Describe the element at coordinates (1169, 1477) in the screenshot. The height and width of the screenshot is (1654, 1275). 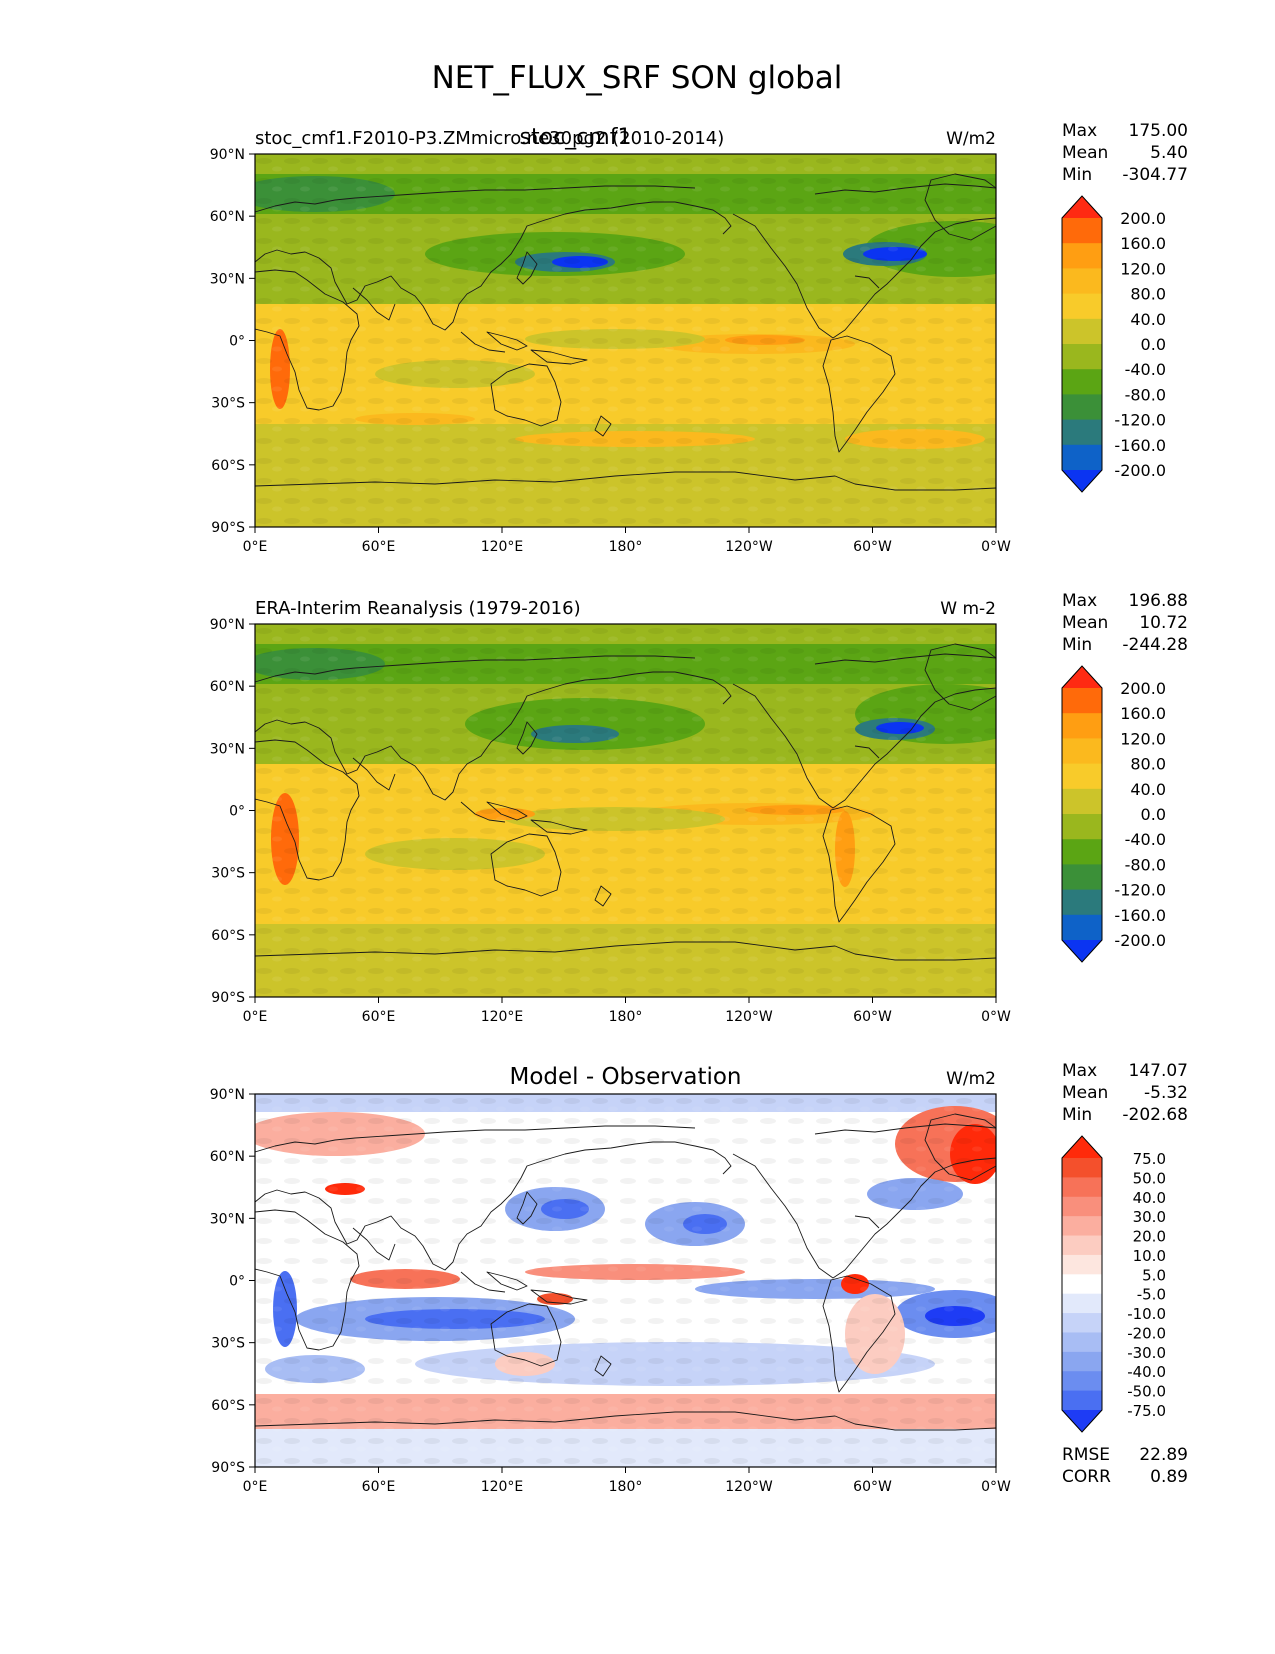
I see `stat-value: 0.89` at that location.